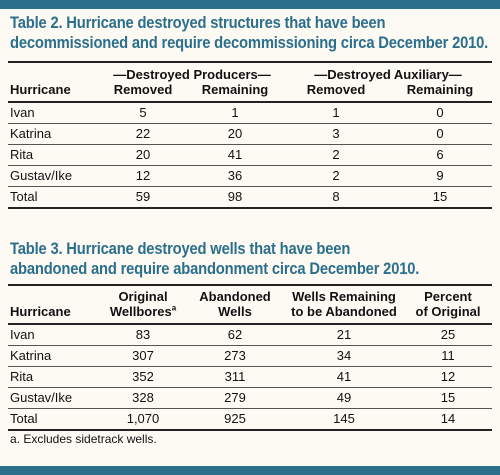  Describe the element at coordinates (448, 296) in the screenshot. I see `header-line: Percent` at that location.